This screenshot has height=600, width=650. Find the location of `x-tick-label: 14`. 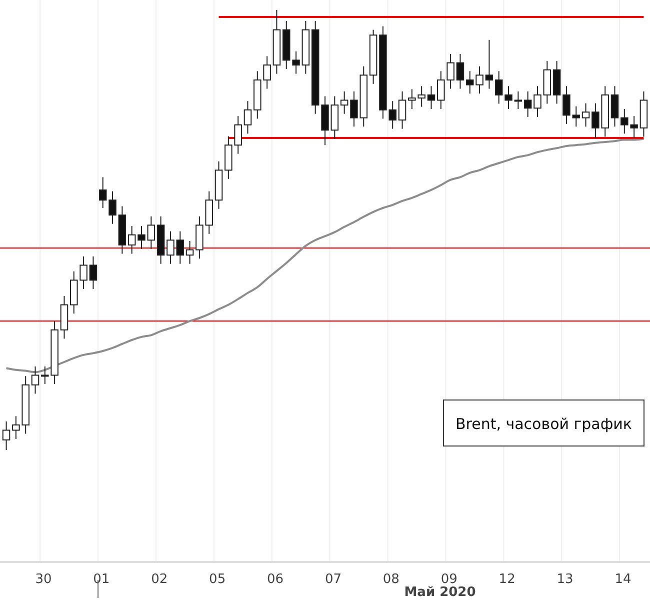

x-tick-label: 14 is located at coordinates (623, 580).